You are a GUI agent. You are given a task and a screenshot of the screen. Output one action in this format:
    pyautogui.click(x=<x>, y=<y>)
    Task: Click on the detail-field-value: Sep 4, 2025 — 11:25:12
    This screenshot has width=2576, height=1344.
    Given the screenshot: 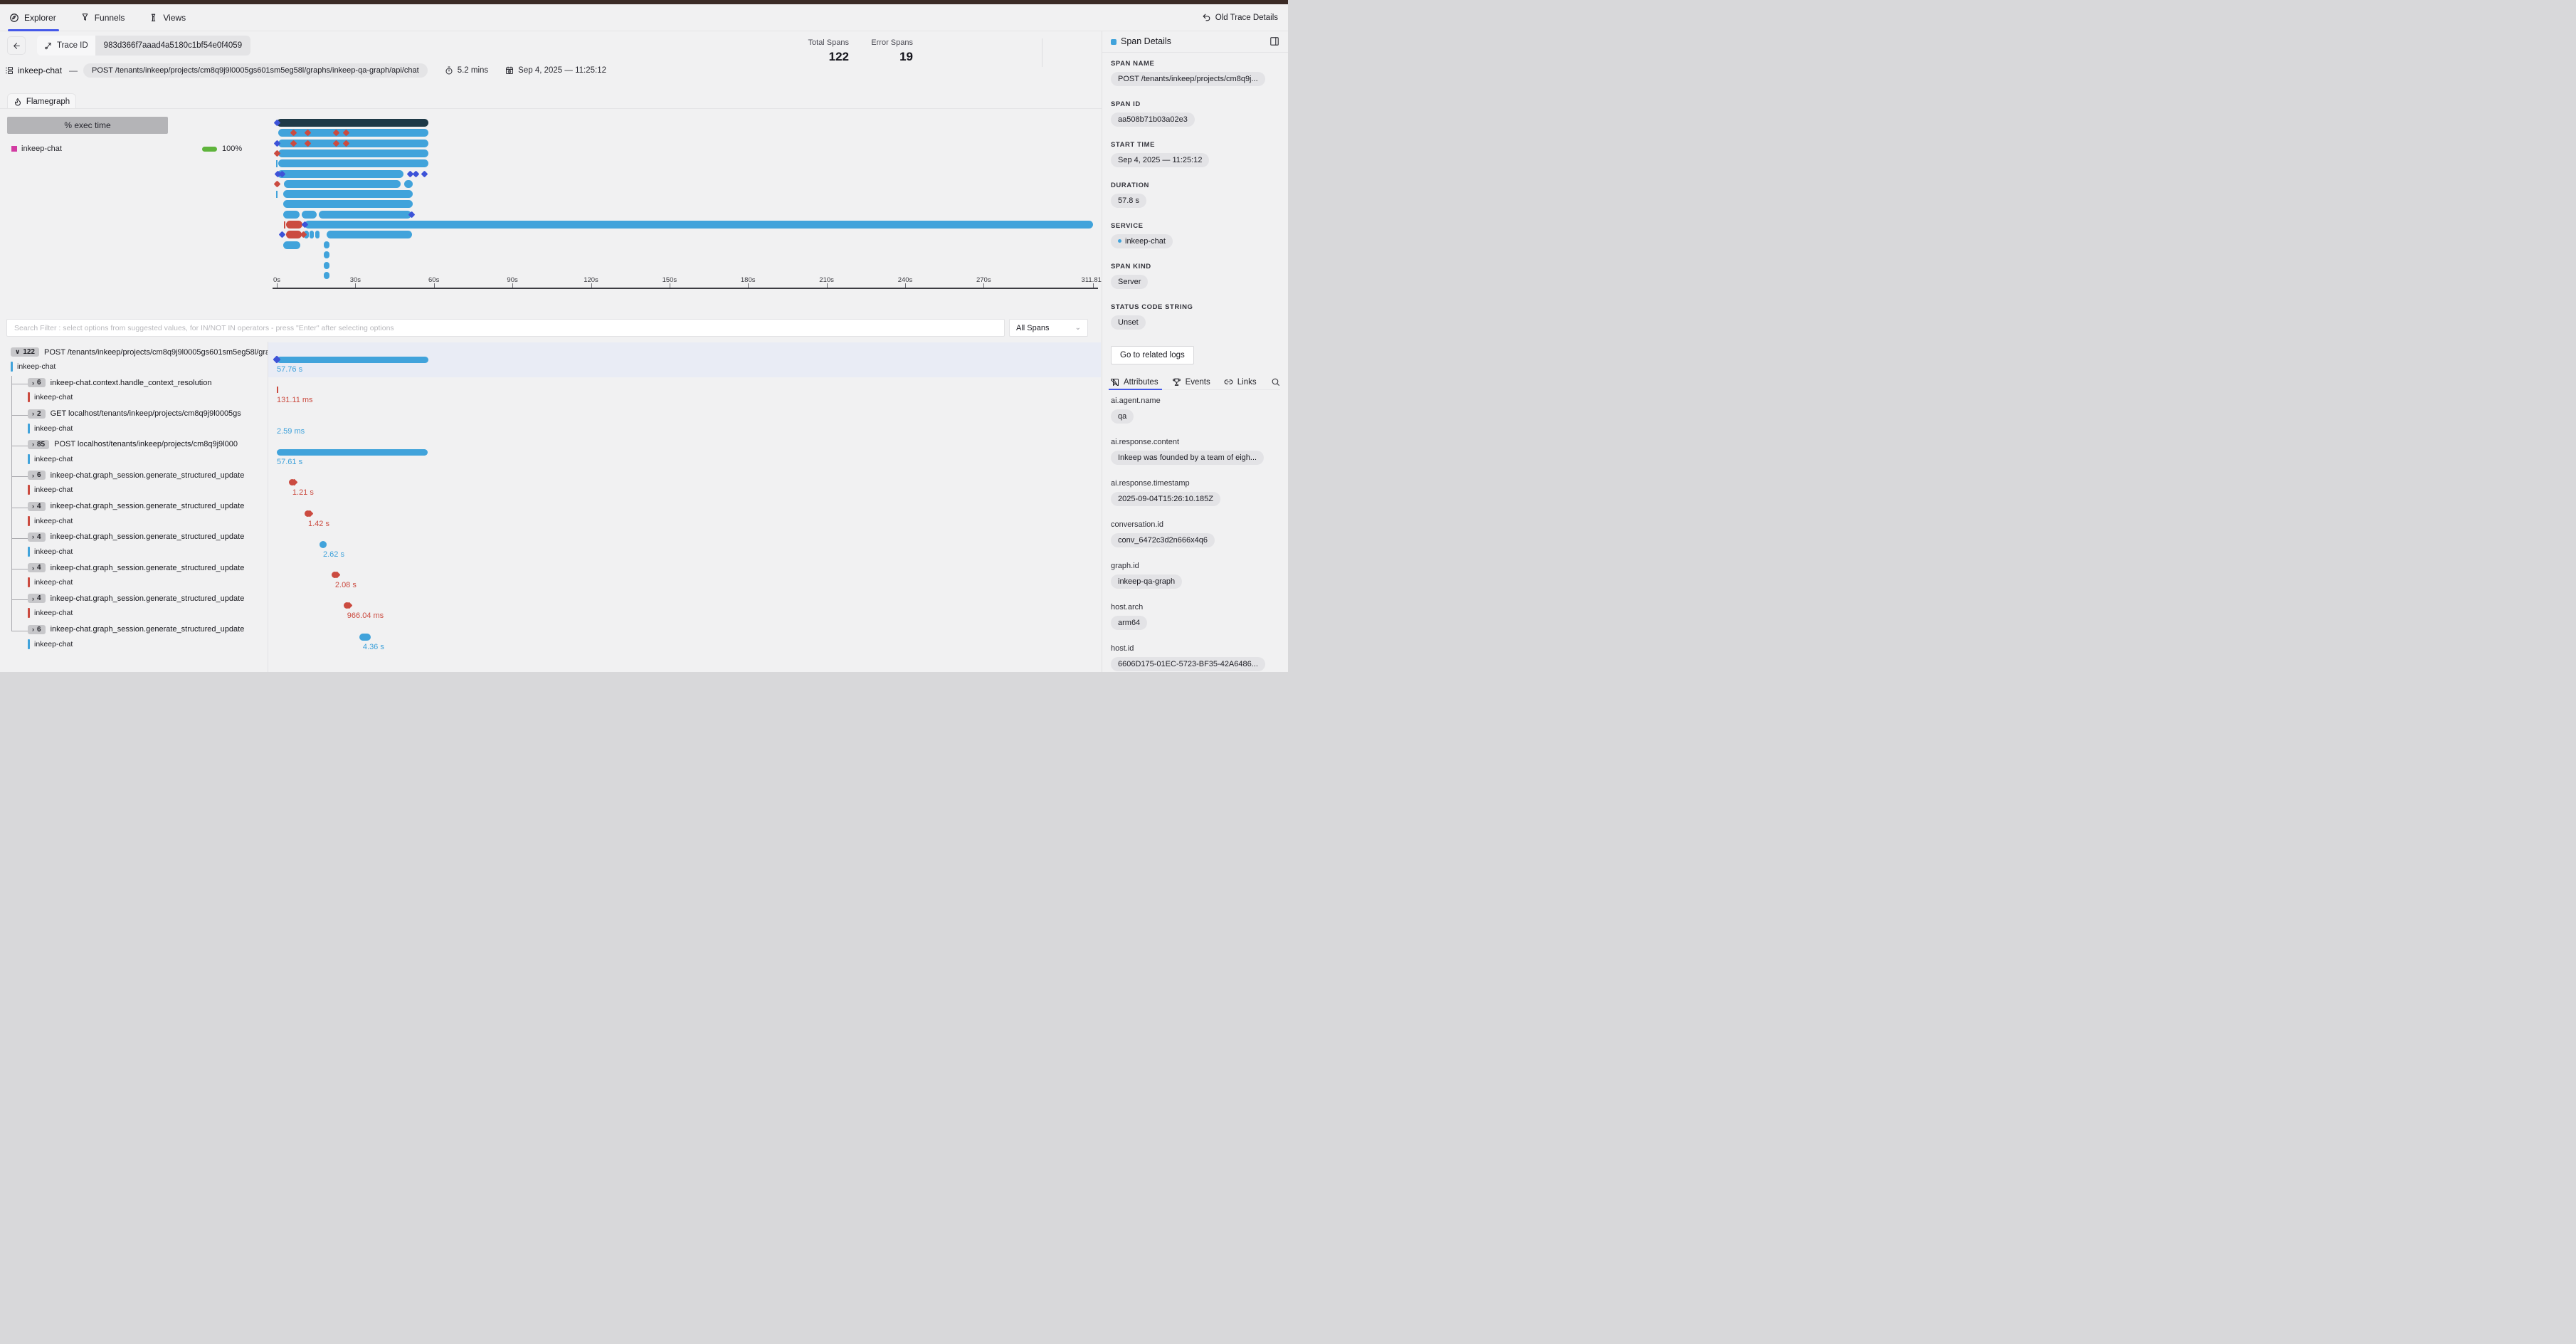 What is the action you would take?
    pyautogui.click(x=1160, y=160)
    